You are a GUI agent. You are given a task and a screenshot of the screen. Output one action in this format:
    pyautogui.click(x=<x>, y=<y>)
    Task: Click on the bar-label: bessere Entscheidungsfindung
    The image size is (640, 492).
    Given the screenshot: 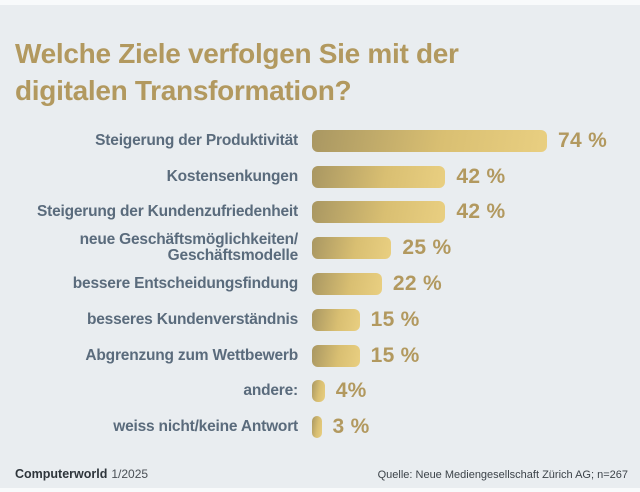 What is the action you would take?
    pyautogui.click(x=185, y=284)
    